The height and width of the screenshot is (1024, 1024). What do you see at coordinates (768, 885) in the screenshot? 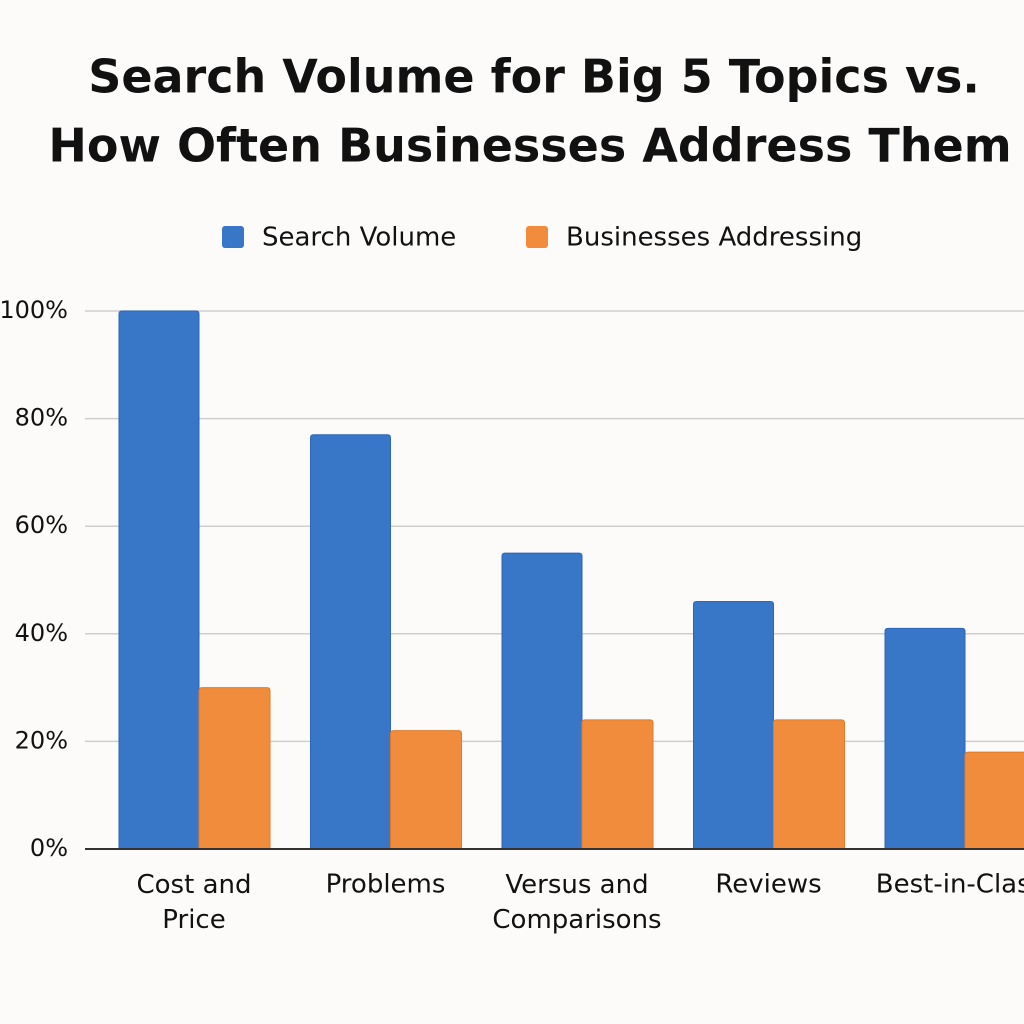
I see `x-tick-label: Reviews` at bounding box center [768, 885].